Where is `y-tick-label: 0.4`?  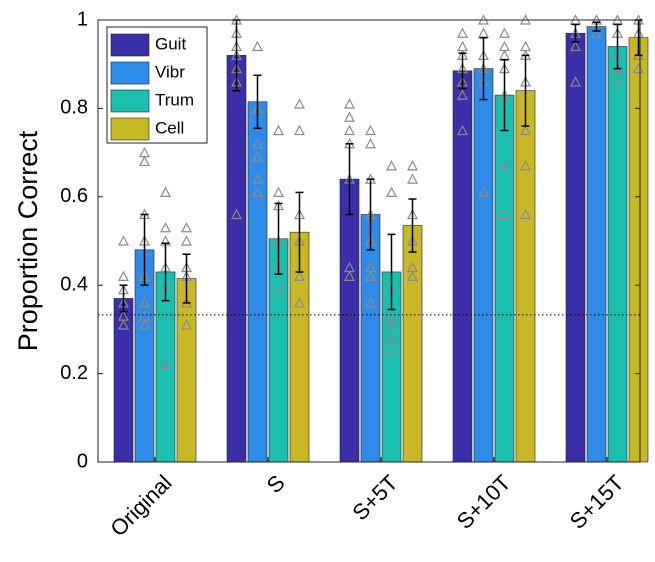
y-tick-label: 0.4 is located at coordinates (74, 284).